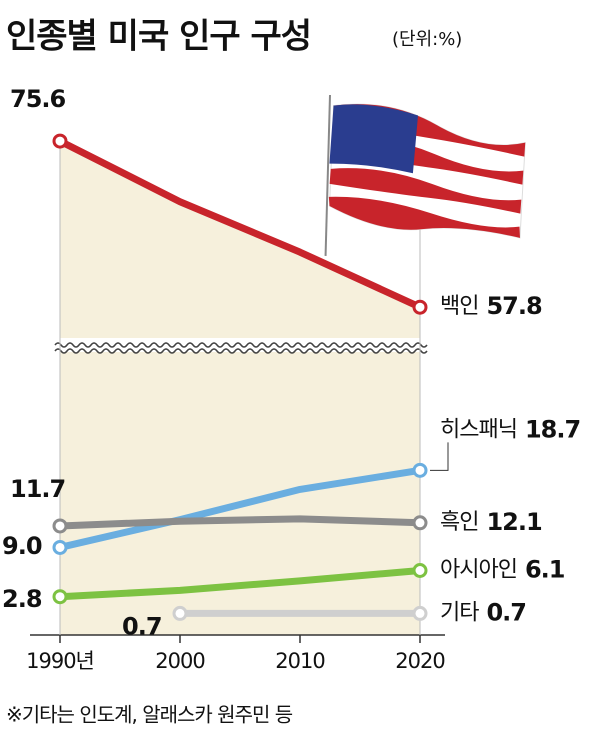 This screenshot has width=600, height=750. Describe the element at coordinates (37, 489) in the screenshot. I see `value-label: 11.7` at that location.